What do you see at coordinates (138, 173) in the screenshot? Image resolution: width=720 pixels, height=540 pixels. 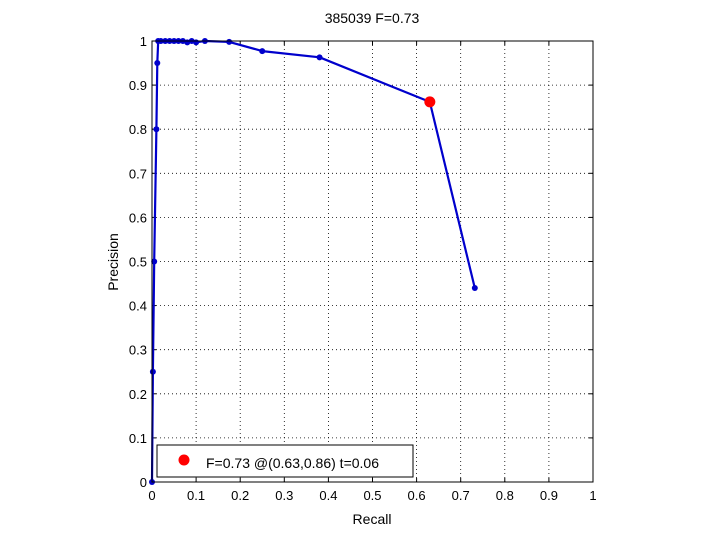 I see `y-tick-label: 0.7` at bounding box center [138, 173].